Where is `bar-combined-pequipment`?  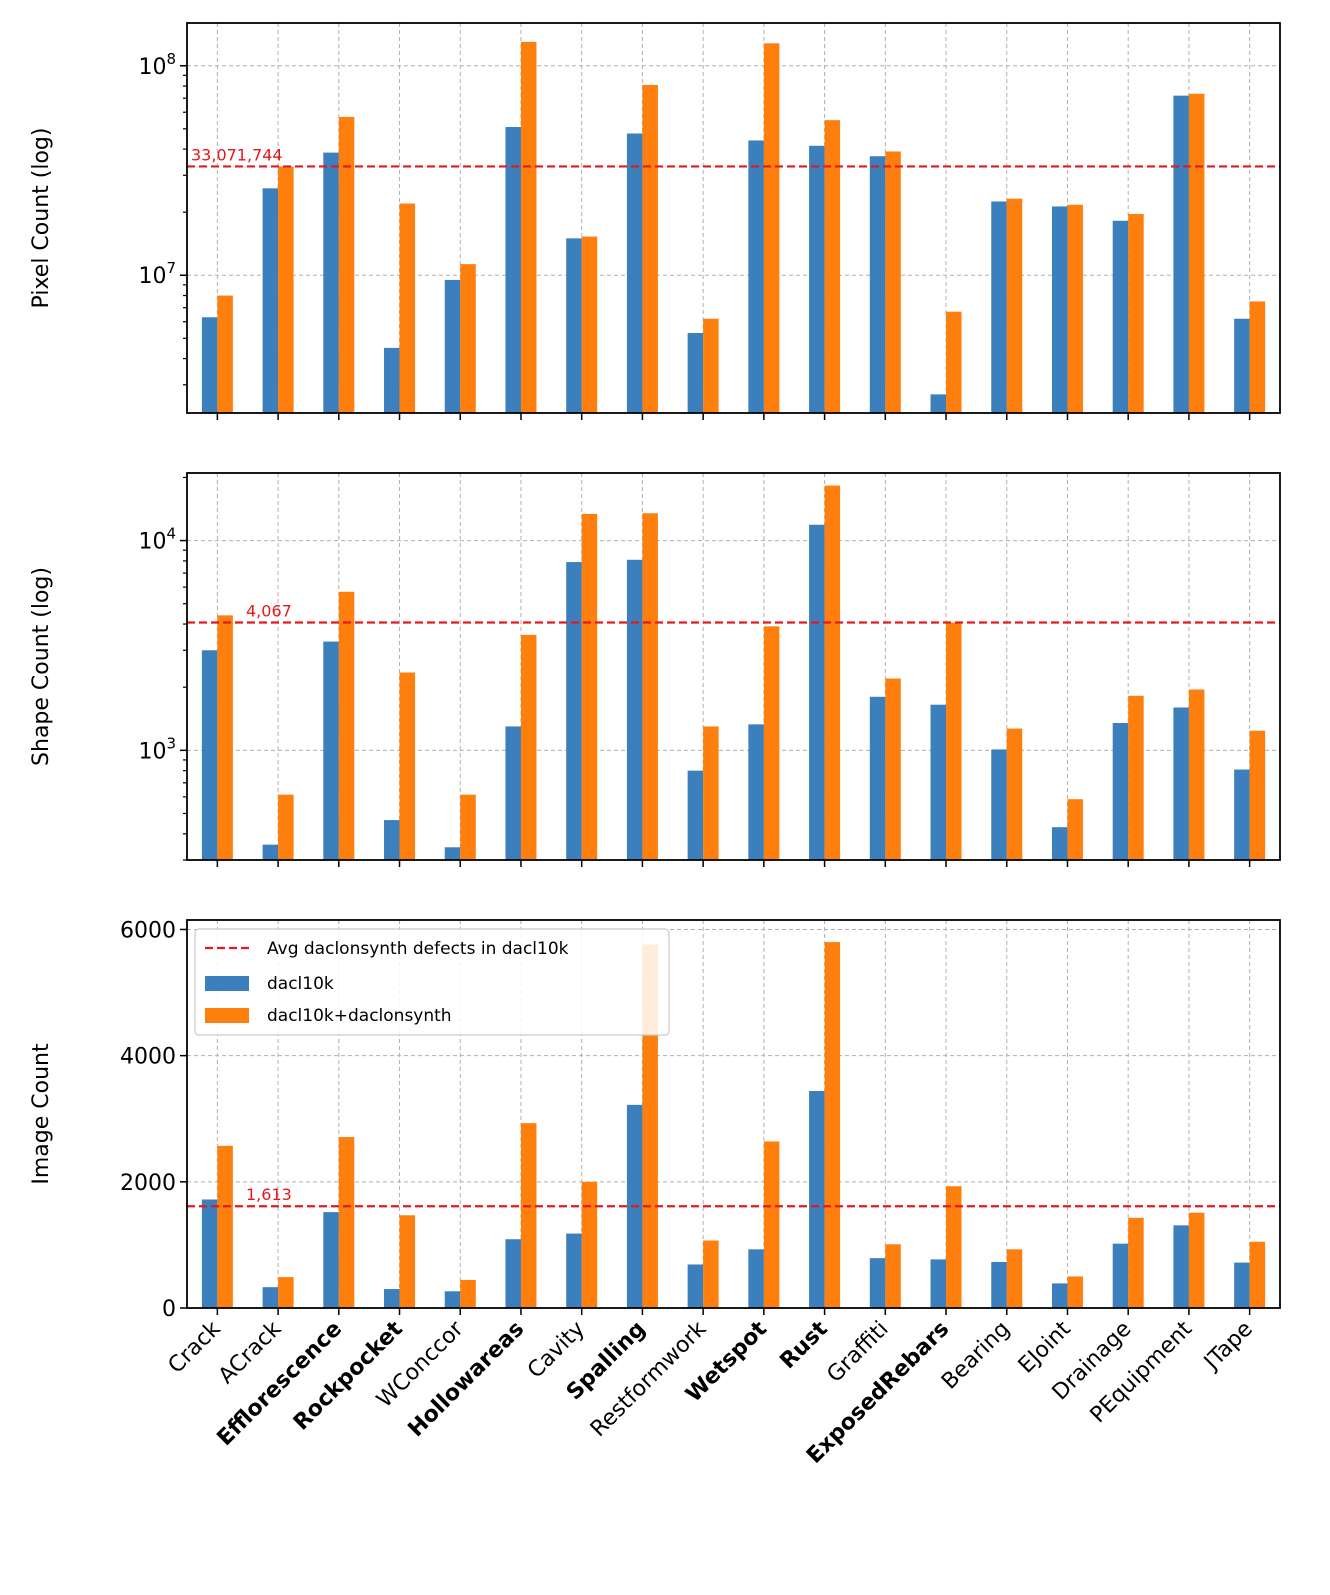
bar-combined-pequipment is located at coordinates (1196, 774).